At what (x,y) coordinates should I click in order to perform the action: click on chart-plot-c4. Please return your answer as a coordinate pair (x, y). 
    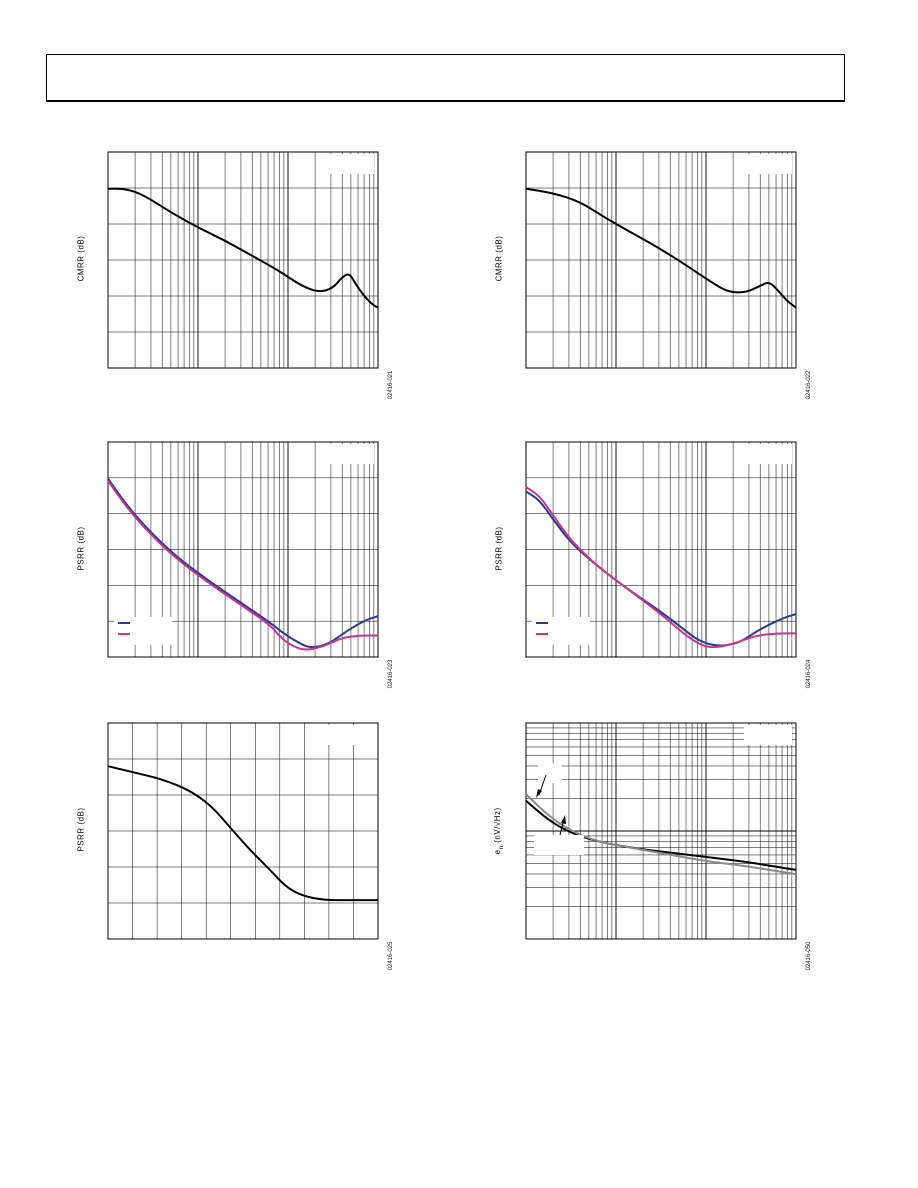
    Looking at the image, I should click on (661, 549).